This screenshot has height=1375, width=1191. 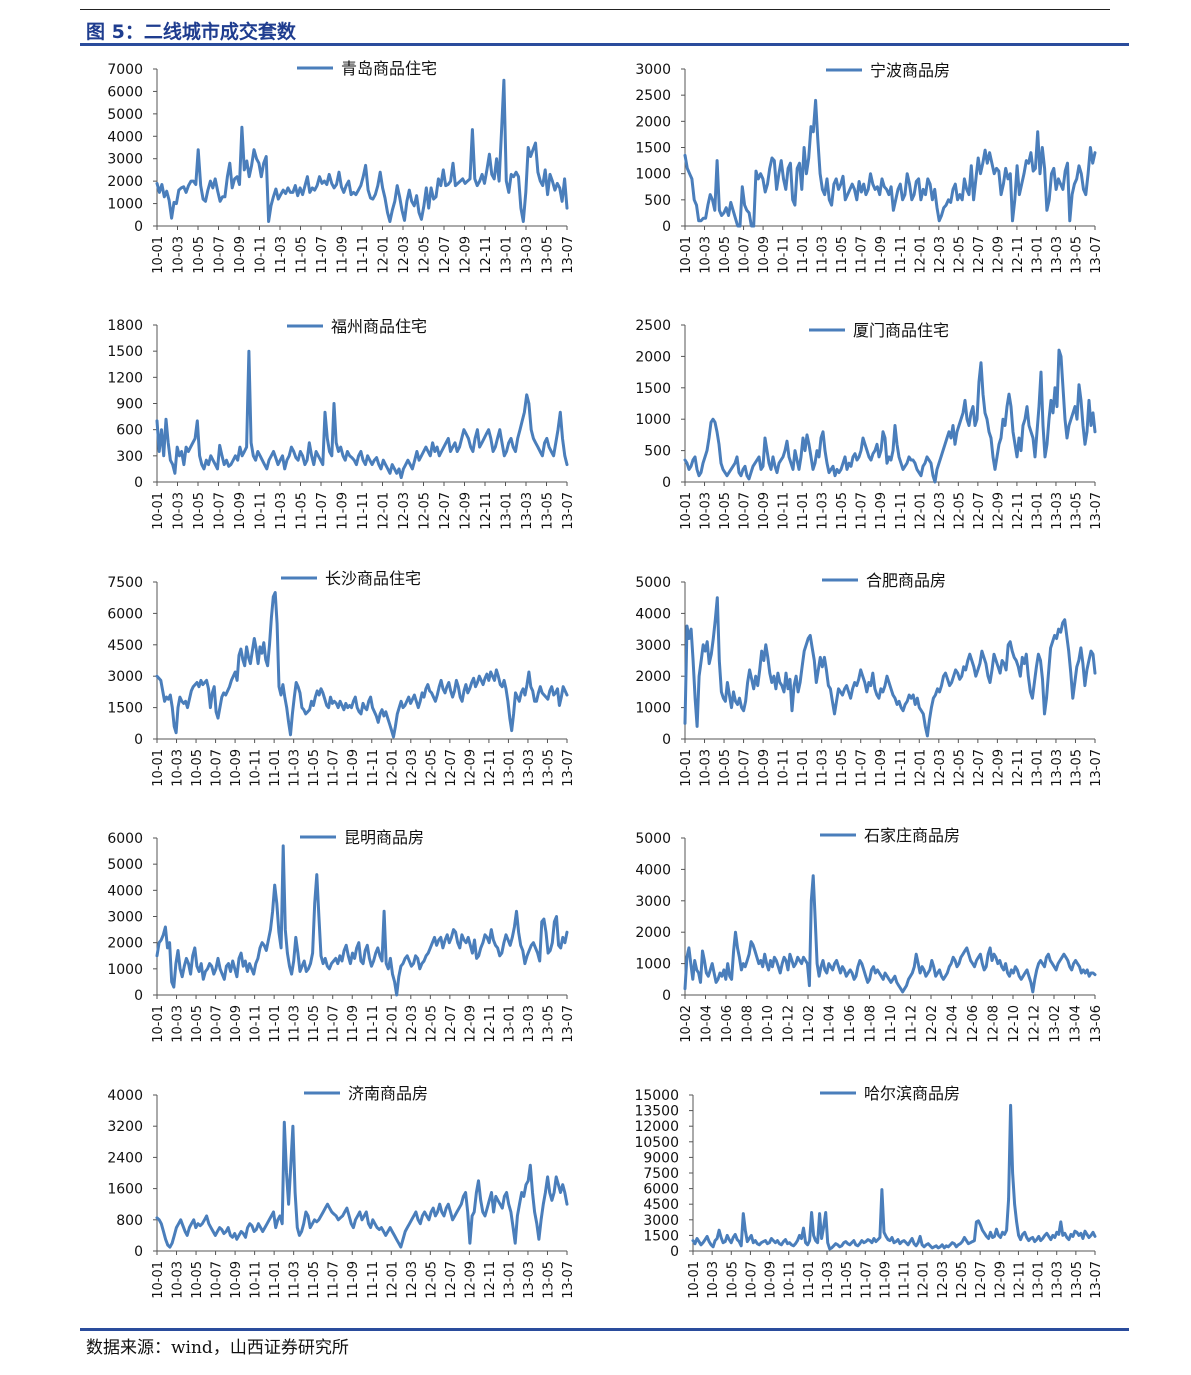 I want to click on x-tick-label: 10-04, so click(x=707, y=1024).